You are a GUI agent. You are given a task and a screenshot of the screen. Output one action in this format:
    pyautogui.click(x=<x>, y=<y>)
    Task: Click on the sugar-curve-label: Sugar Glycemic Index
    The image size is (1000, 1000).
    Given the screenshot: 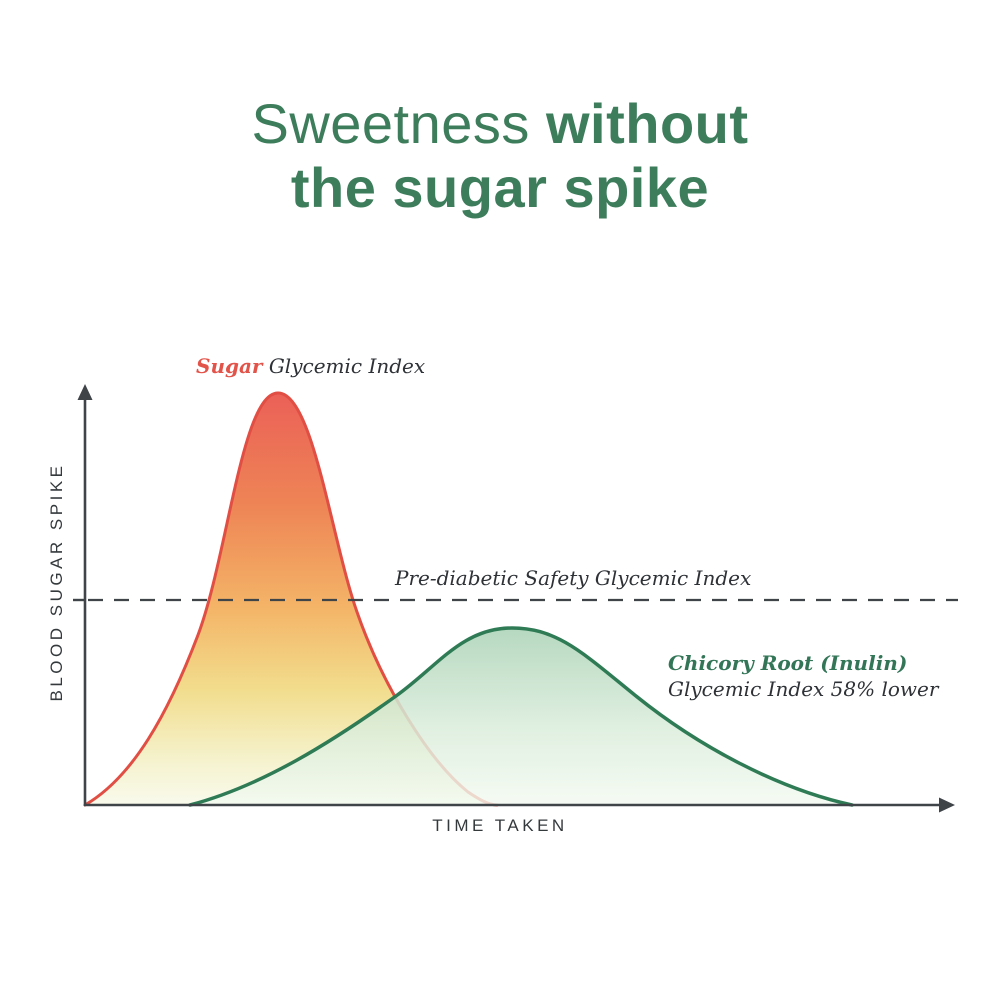 What is the action you would take?
    pyautogui.click(x=310, y=366)
    